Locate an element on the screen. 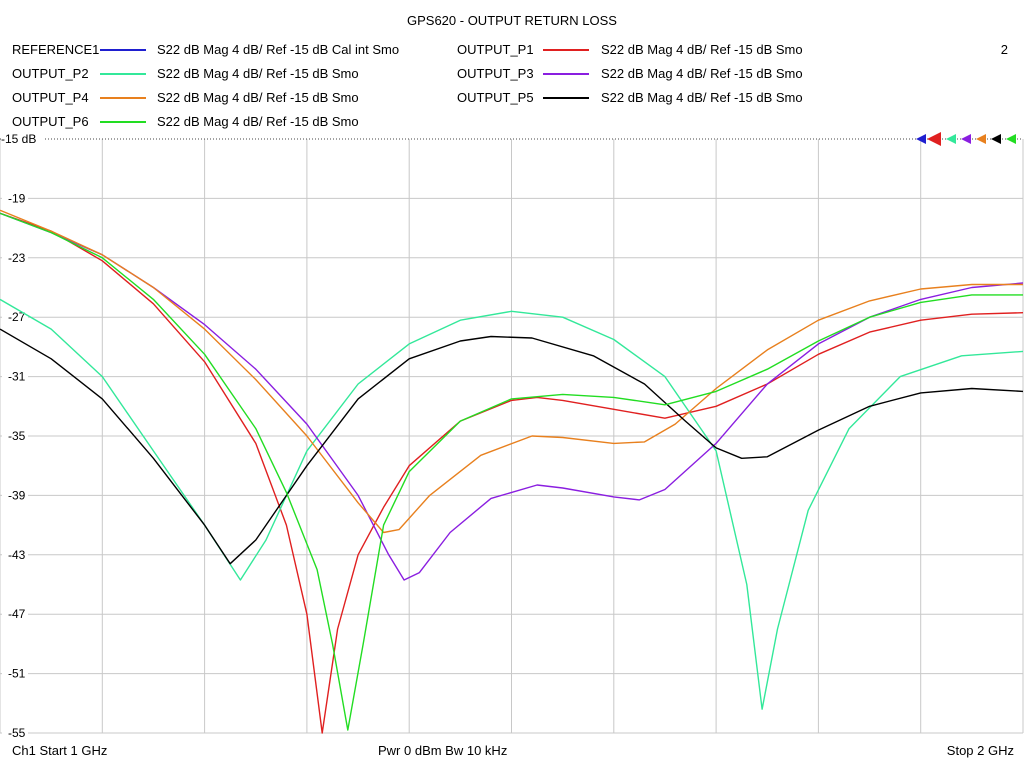  y-tick-label: -23 is located at coordinates (17, 258).